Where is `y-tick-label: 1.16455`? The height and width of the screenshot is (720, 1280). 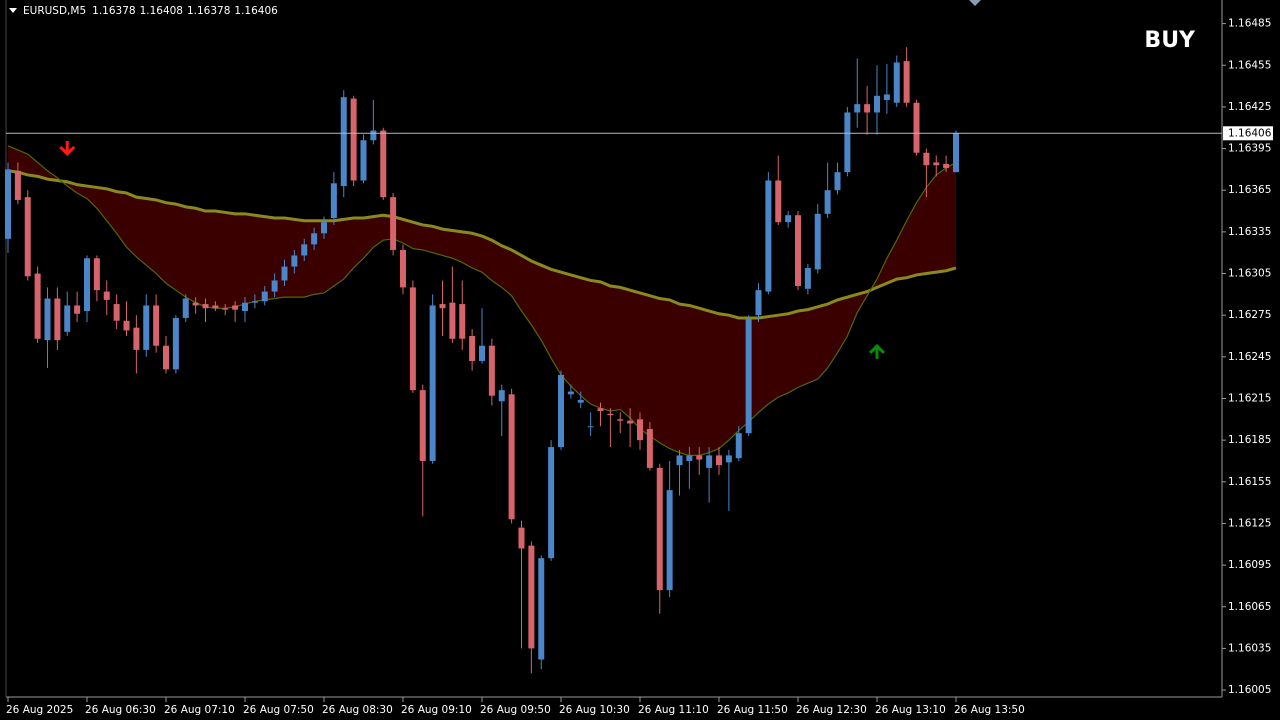 y-tick-label: 1.16455 is located at coordinates (1249, 65).